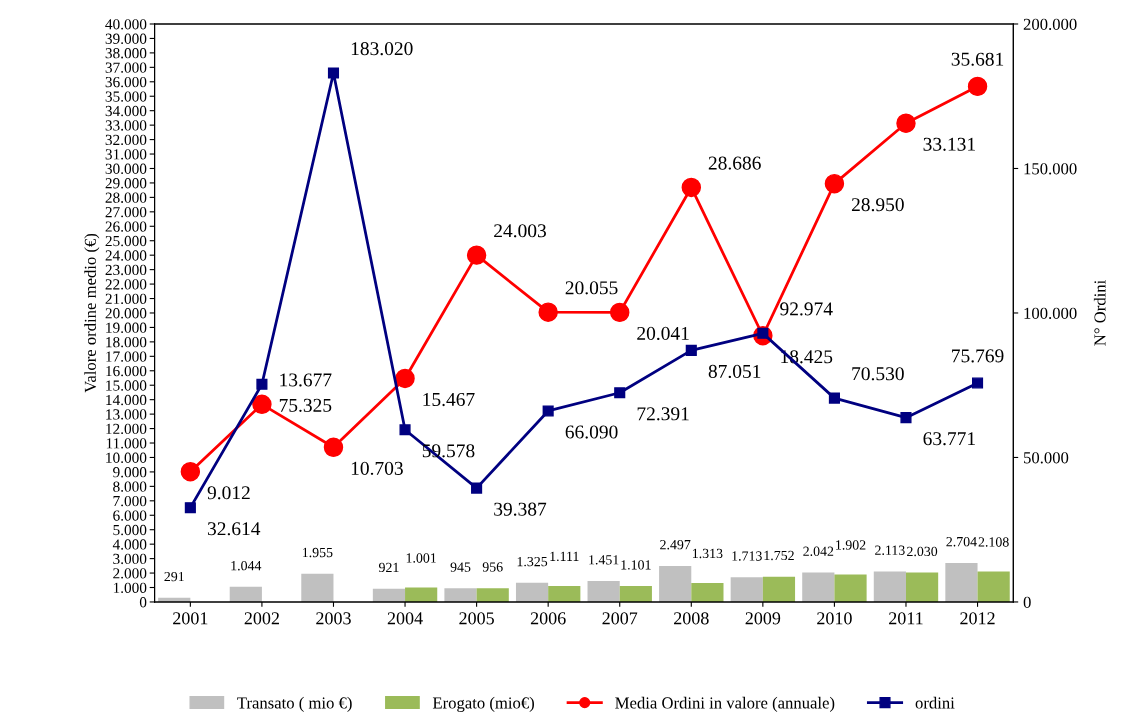 The image size is (1145, 727). Describe the element at coordinates (663, 333) in the screenshot. I see `data-label: 20.041` at that location.